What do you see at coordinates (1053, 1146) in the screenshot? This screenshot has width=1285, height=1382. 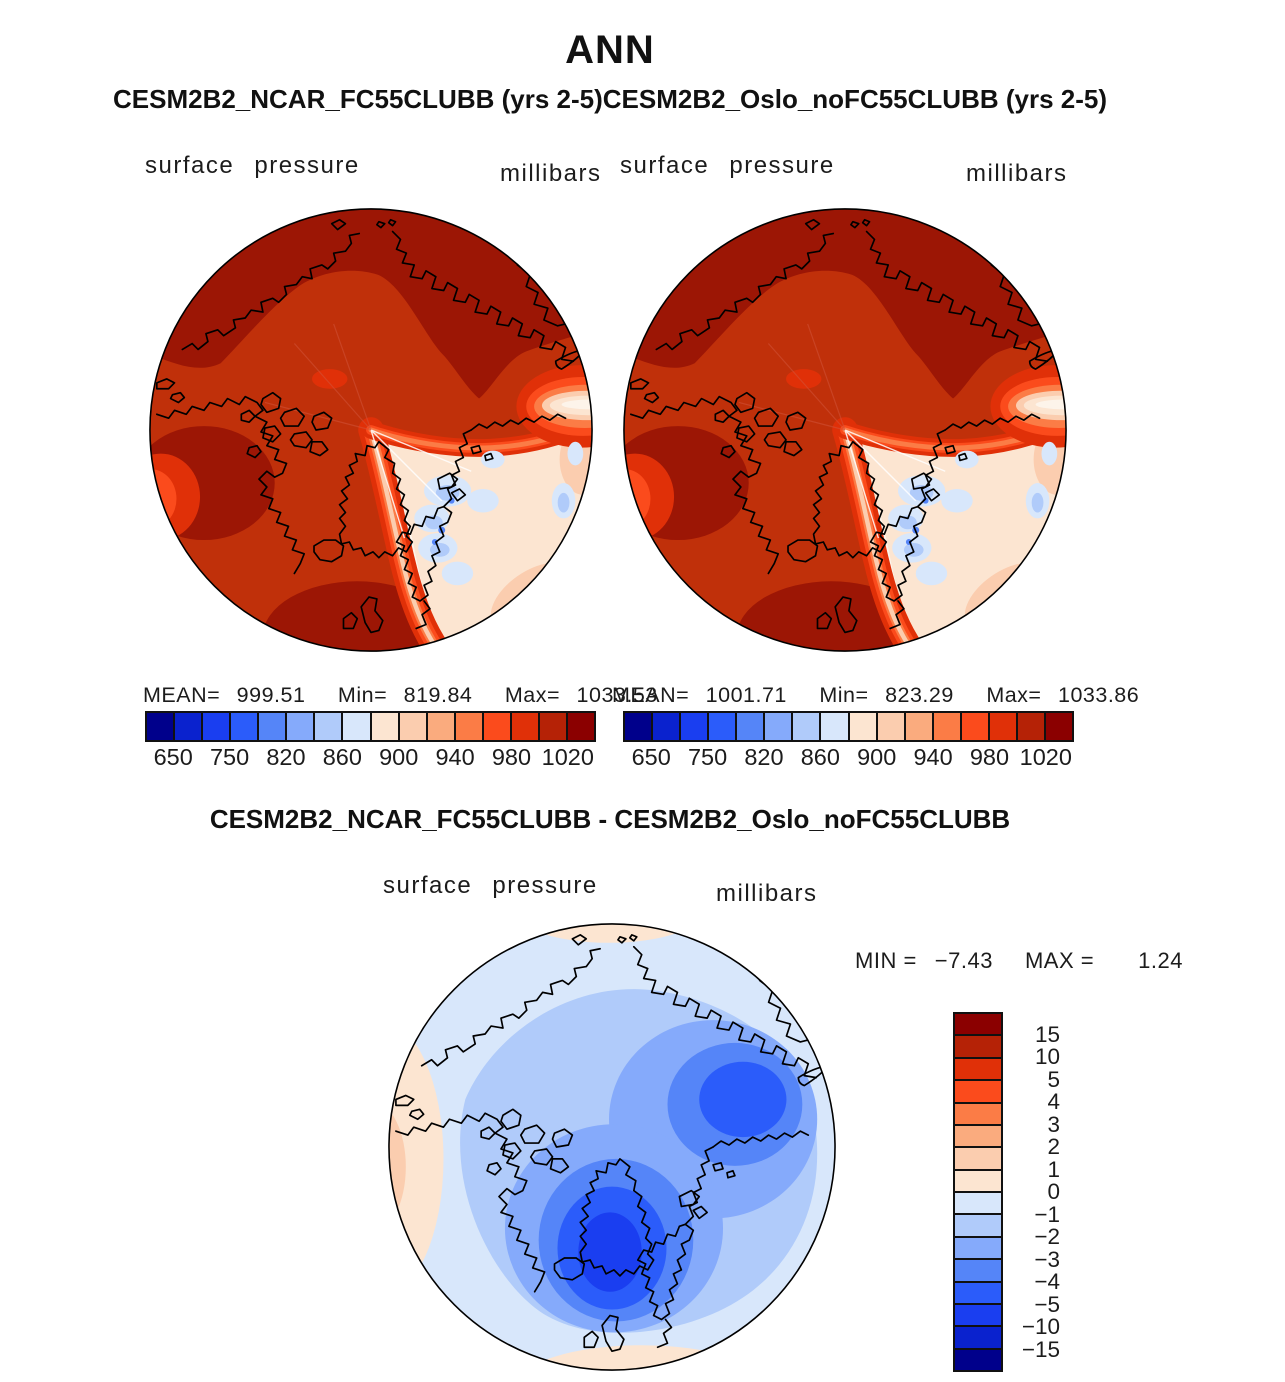 I see `colorbar-tick-label: 2` at bounding box center [1053, 1146].